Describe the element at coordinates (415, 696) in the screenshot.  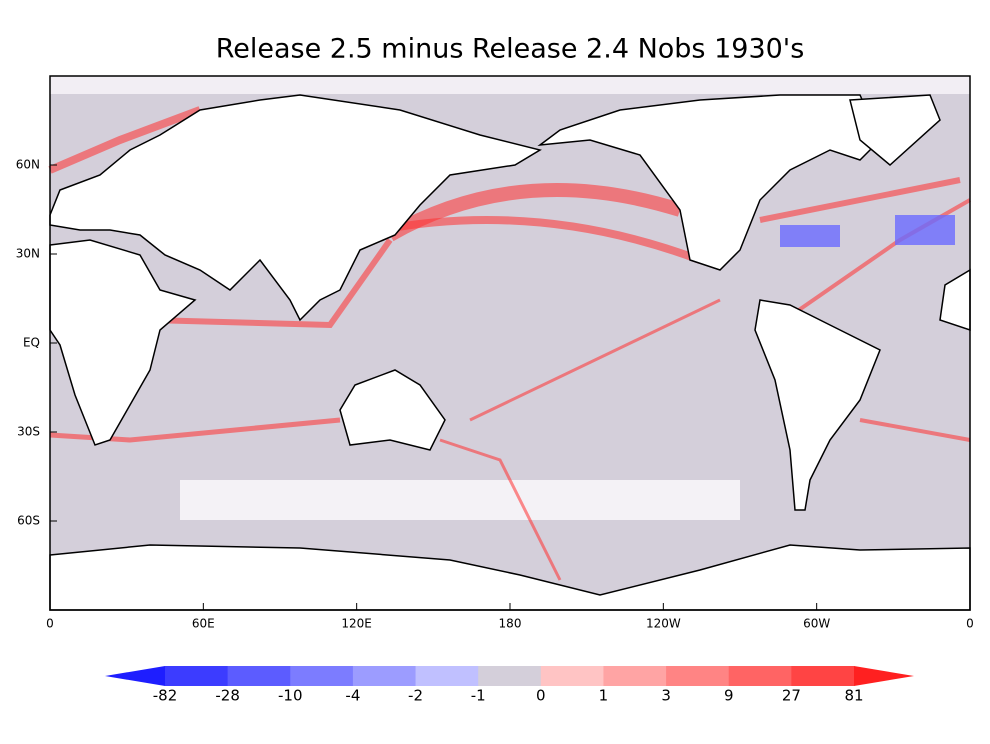
I see `colorbar-label: -2` at that location.